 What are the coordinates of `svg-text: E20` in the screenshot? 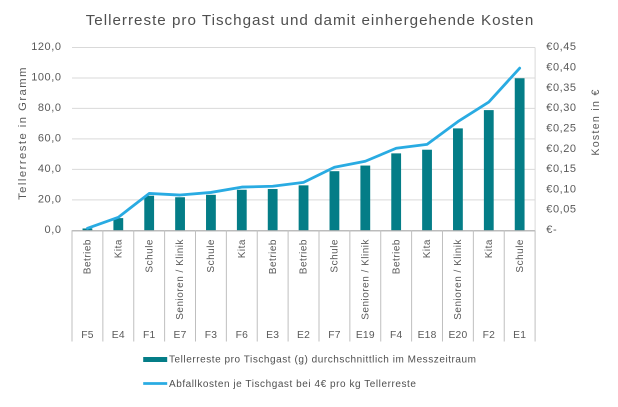 It's located at (457, 335).